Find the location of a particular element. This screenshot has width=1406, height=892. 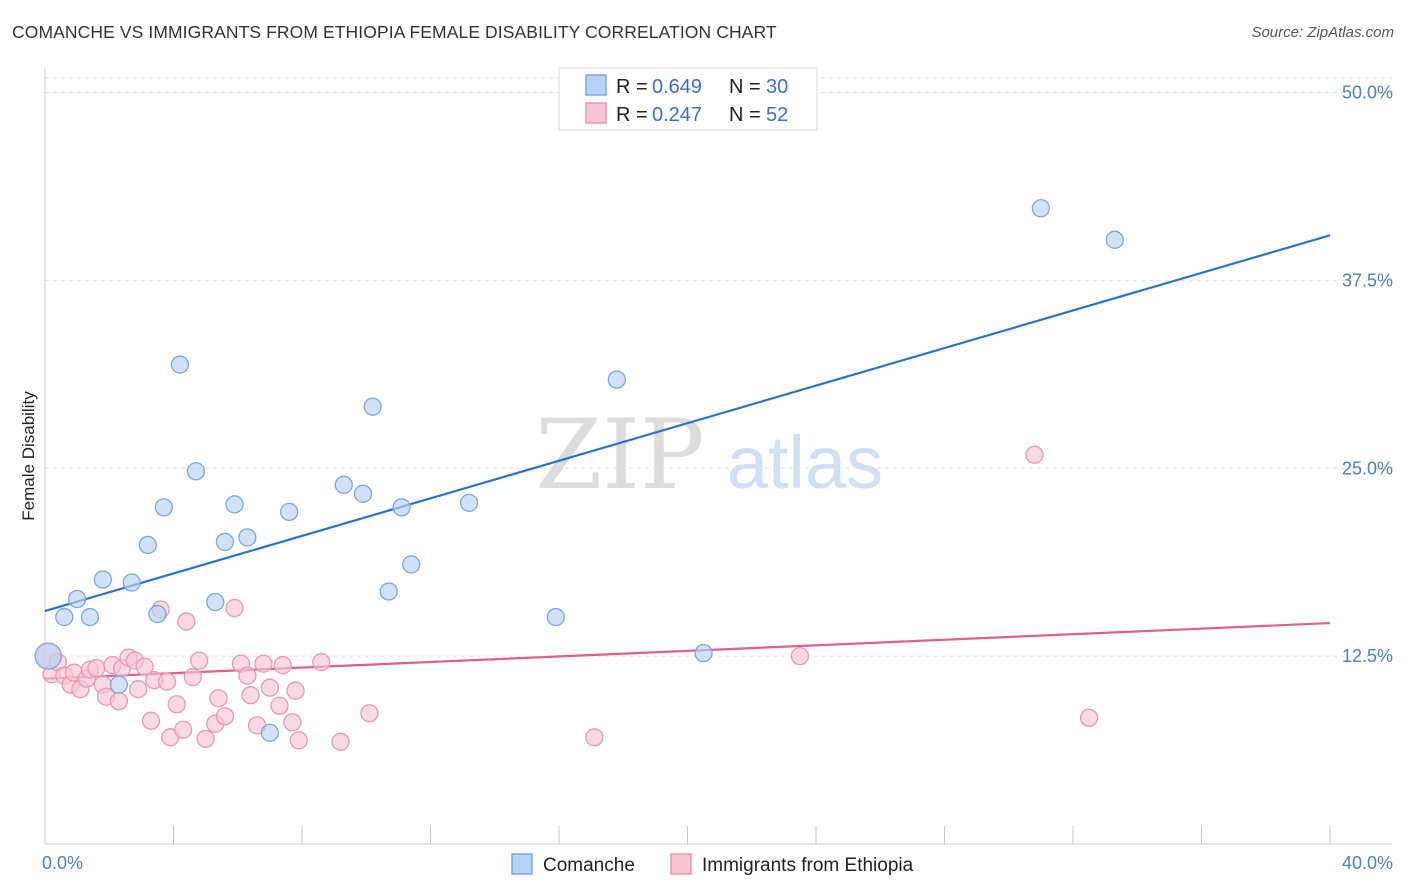

legend-r-label-comanche: R = is located at coordinates (632, 87).